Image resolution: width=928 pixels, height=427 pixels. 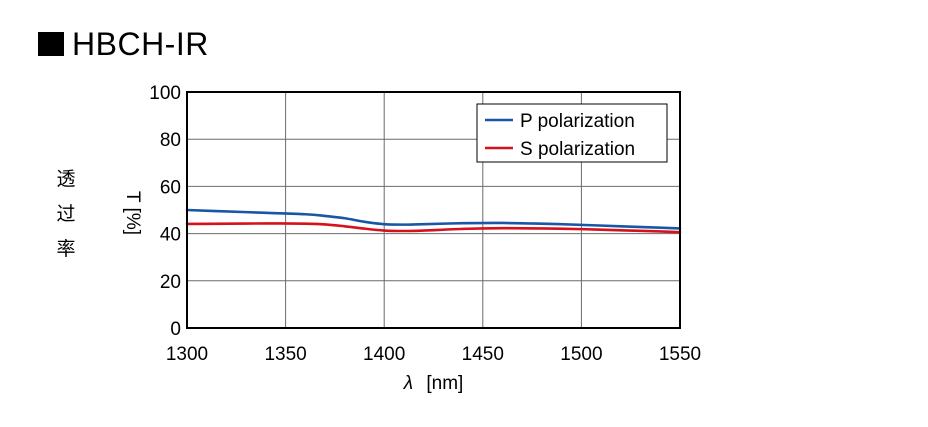 What do you see at coordinates (581, 354) in the screenshot?
I see `x-tick-label: 1500` at bounding box center [581, 354].